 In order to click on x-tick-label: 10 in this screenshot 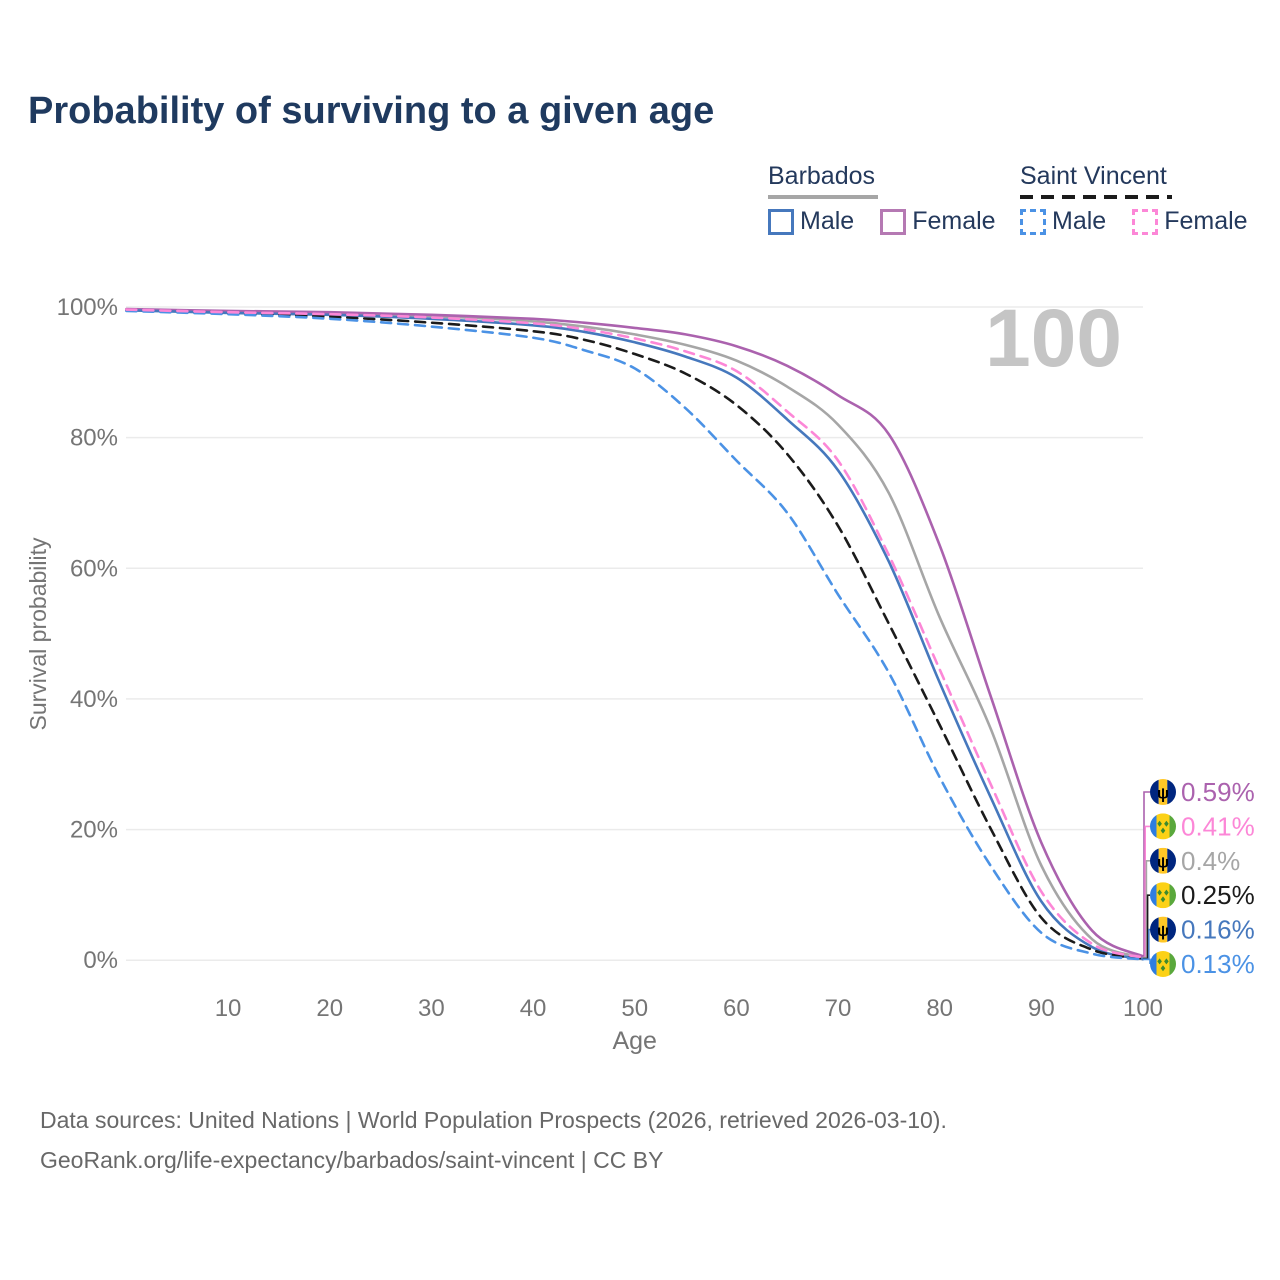, I will do `click(228, 1008)`.